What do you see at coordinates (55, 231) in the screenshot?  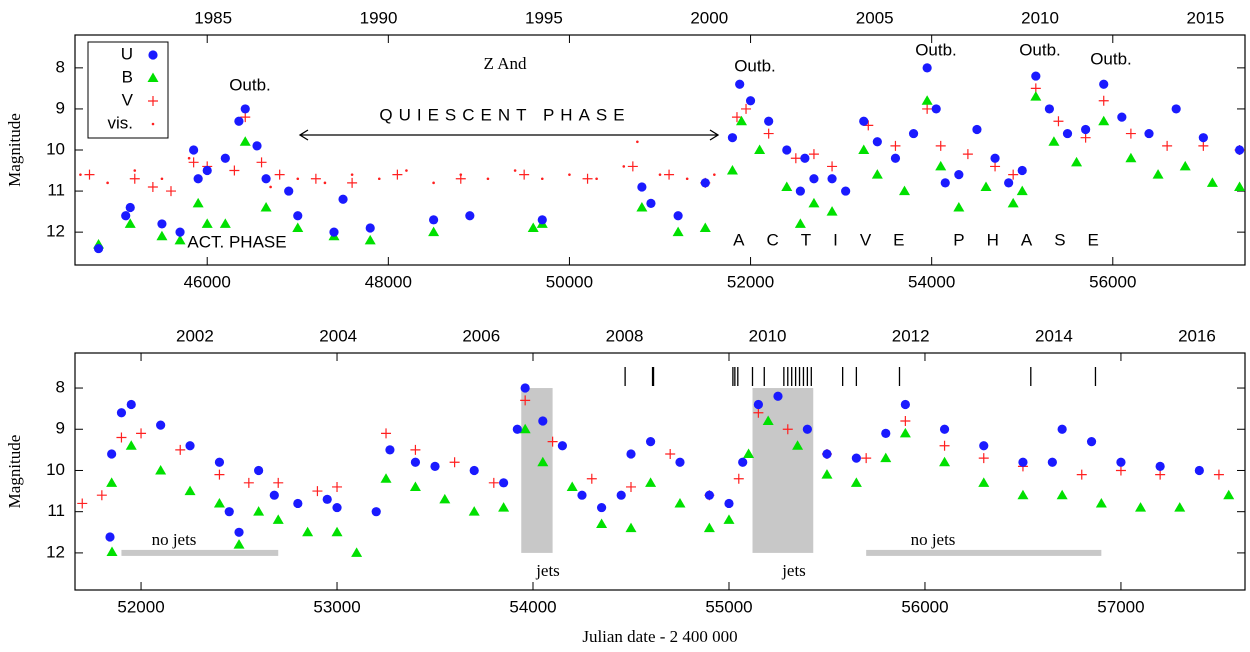 I see `y-tick-label: 12` at bounding box center [55, 231].